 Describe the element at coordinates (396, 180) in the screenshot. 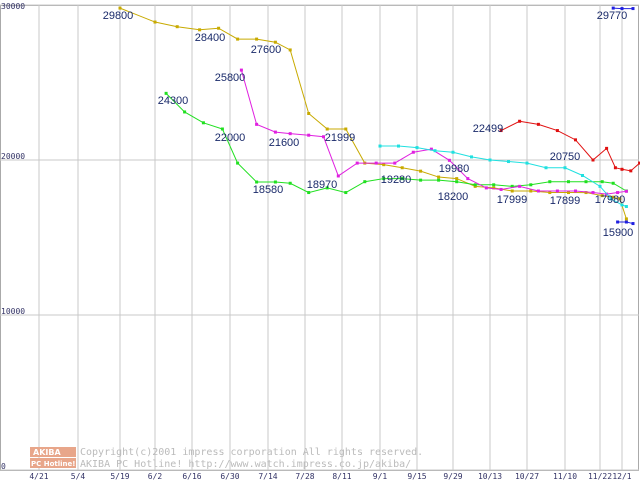

I see `data-label-10: 19280` at that location.